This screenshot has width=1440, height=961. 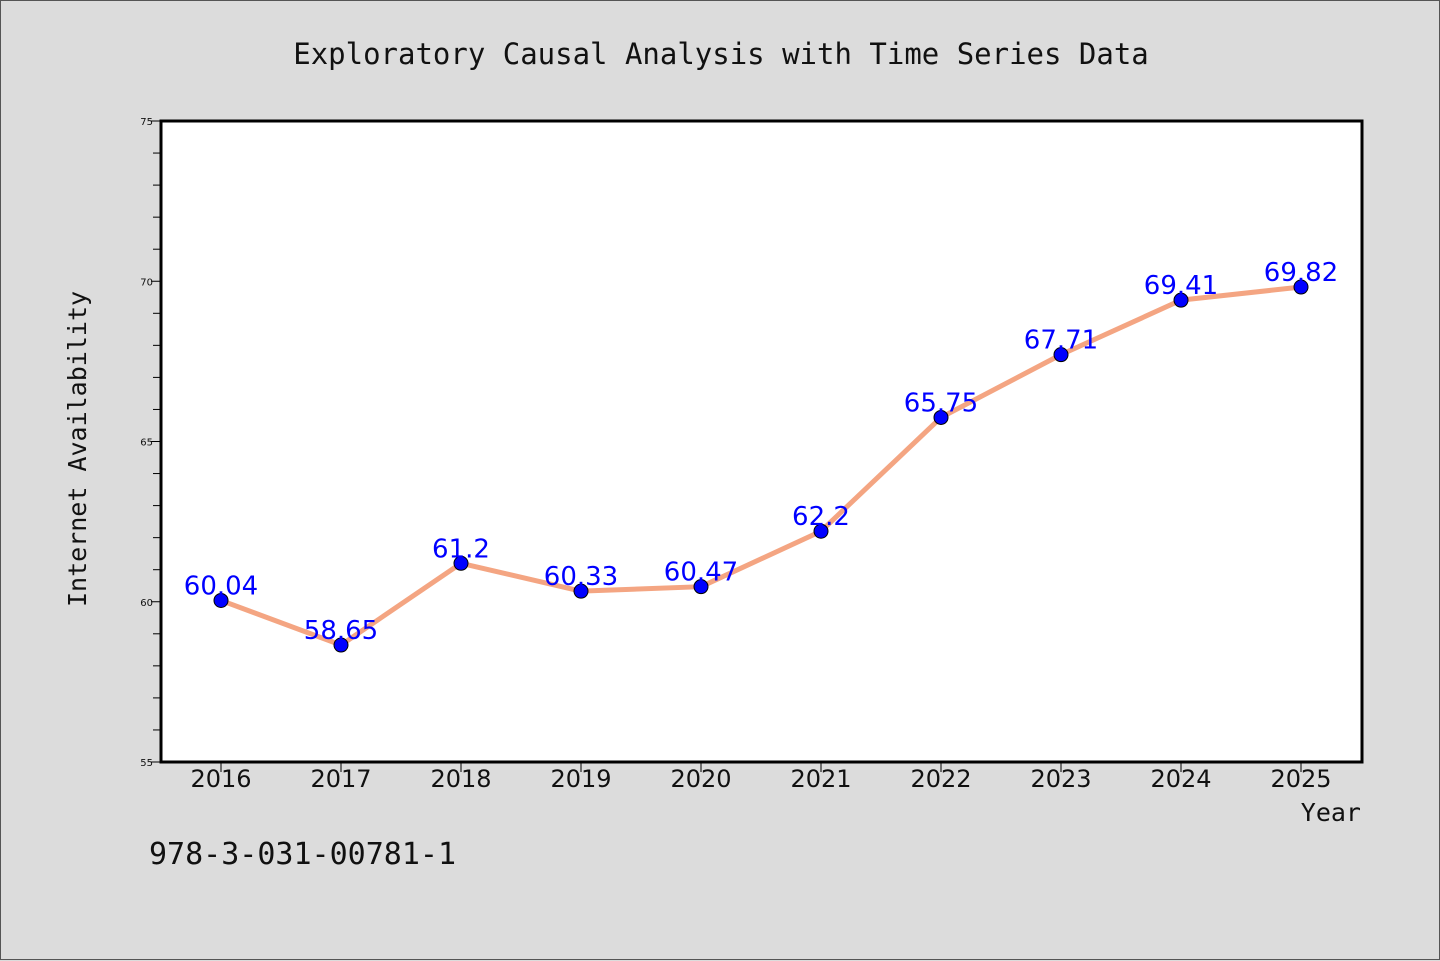 I want to click on x-tick-label: 2016, so click(x=220, y=779).